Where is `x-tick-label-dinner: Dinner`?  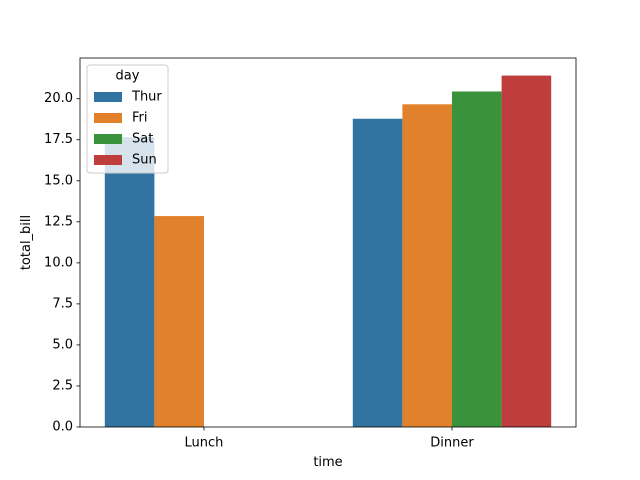 x-tick-label-dinner: Dinner is located at coordinates (452, 443).